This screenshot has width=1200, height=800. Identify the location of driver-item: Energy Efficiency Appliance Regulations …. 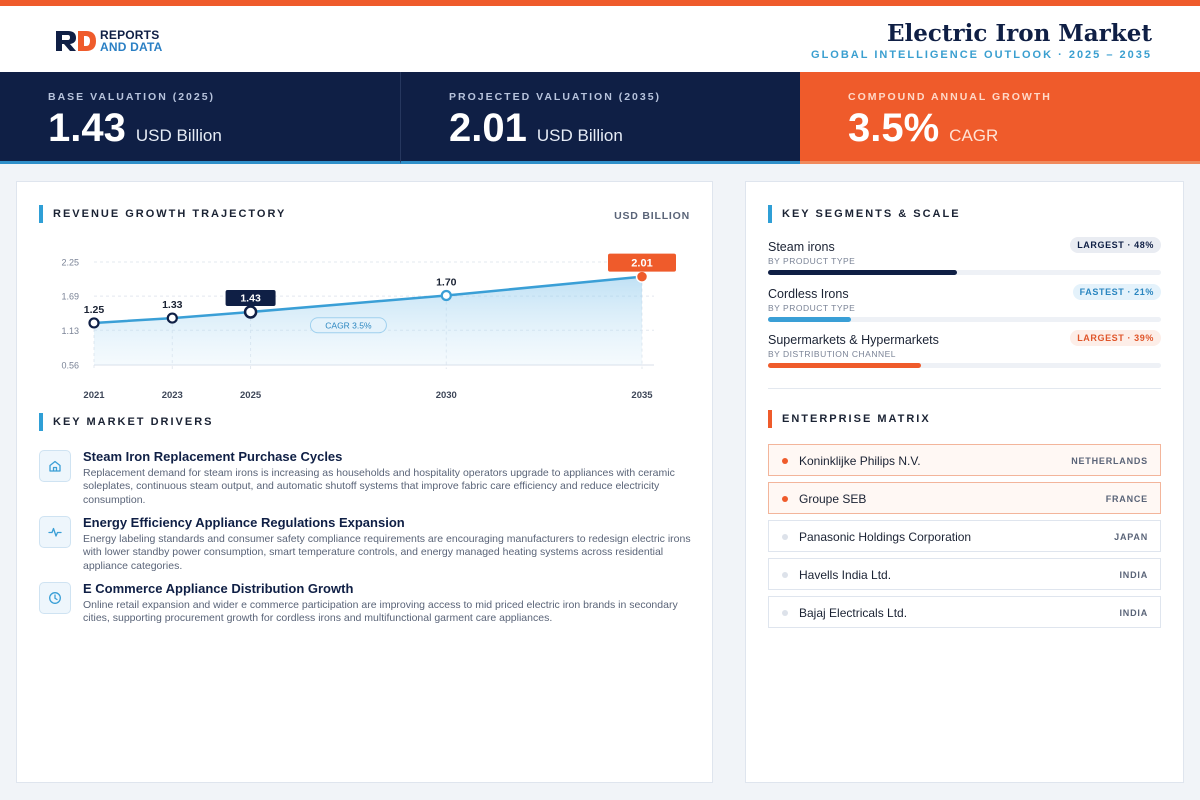
(365, 548).